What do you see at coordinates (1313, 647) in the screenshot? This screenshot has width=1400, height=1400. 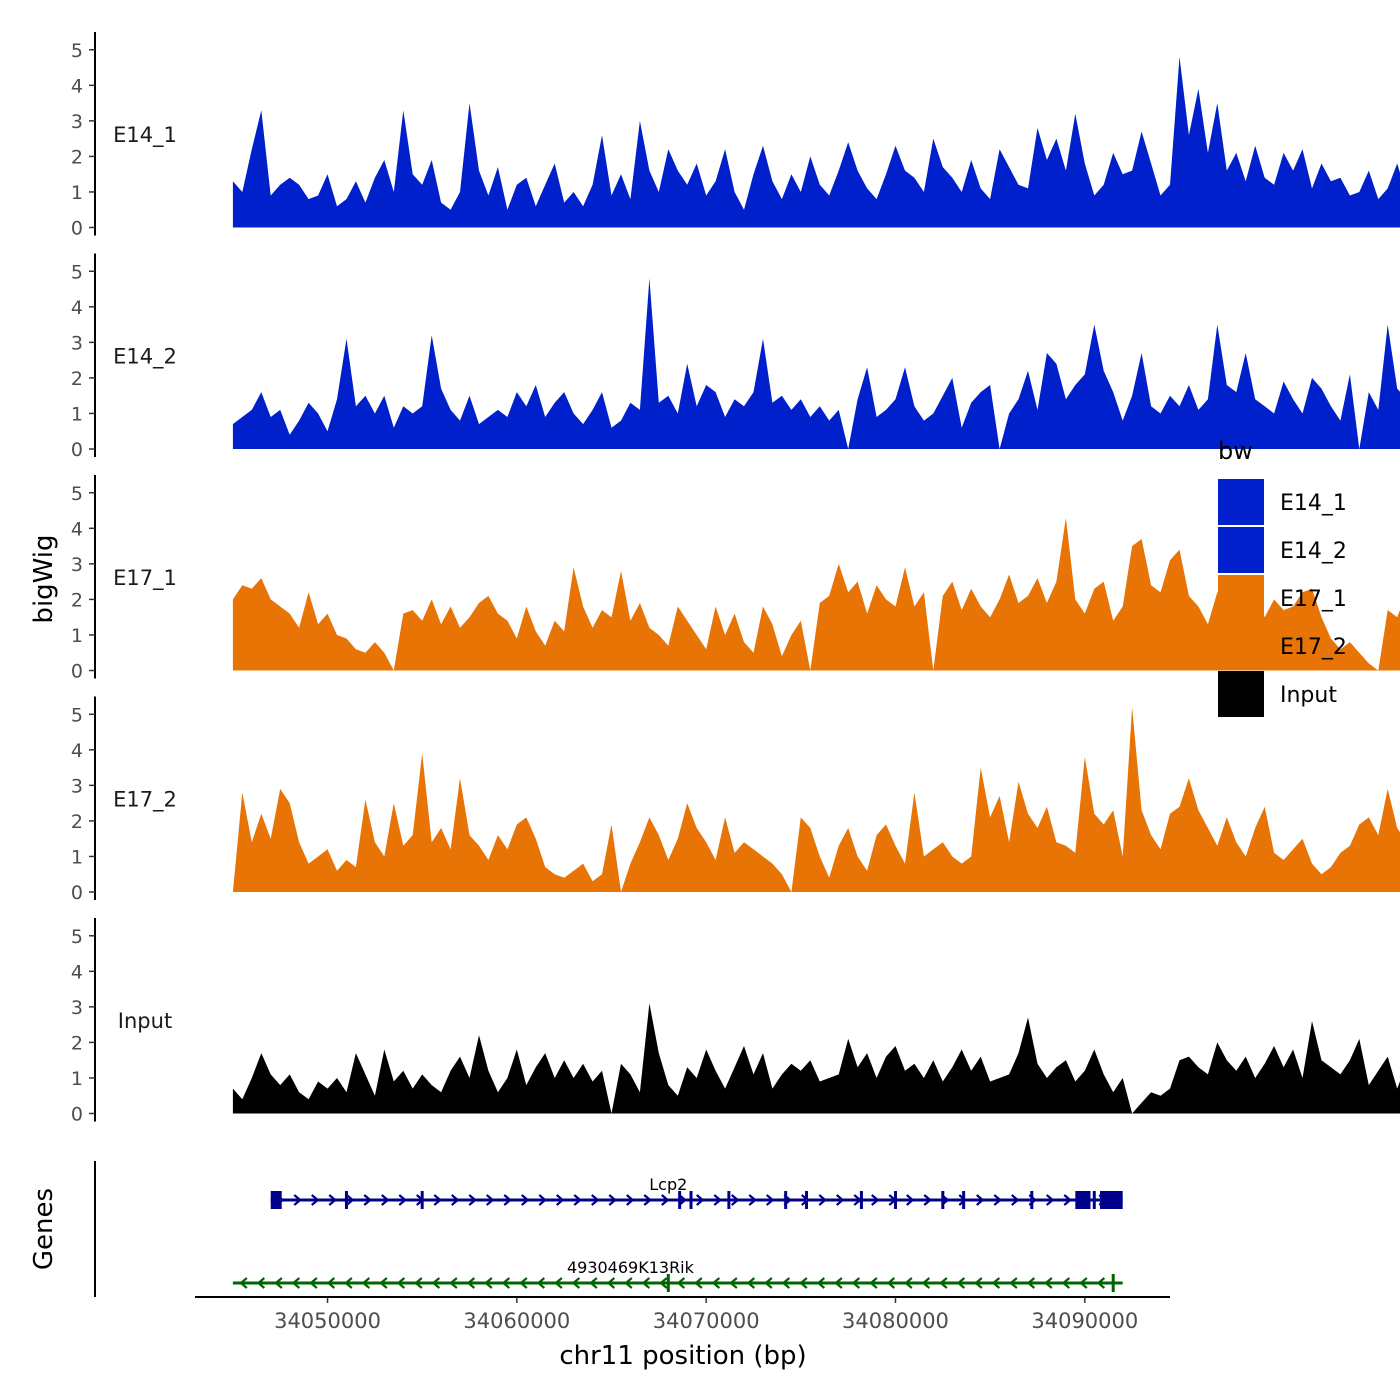 I see `legend-label: E17_2` at bounding box center [1313, 647].